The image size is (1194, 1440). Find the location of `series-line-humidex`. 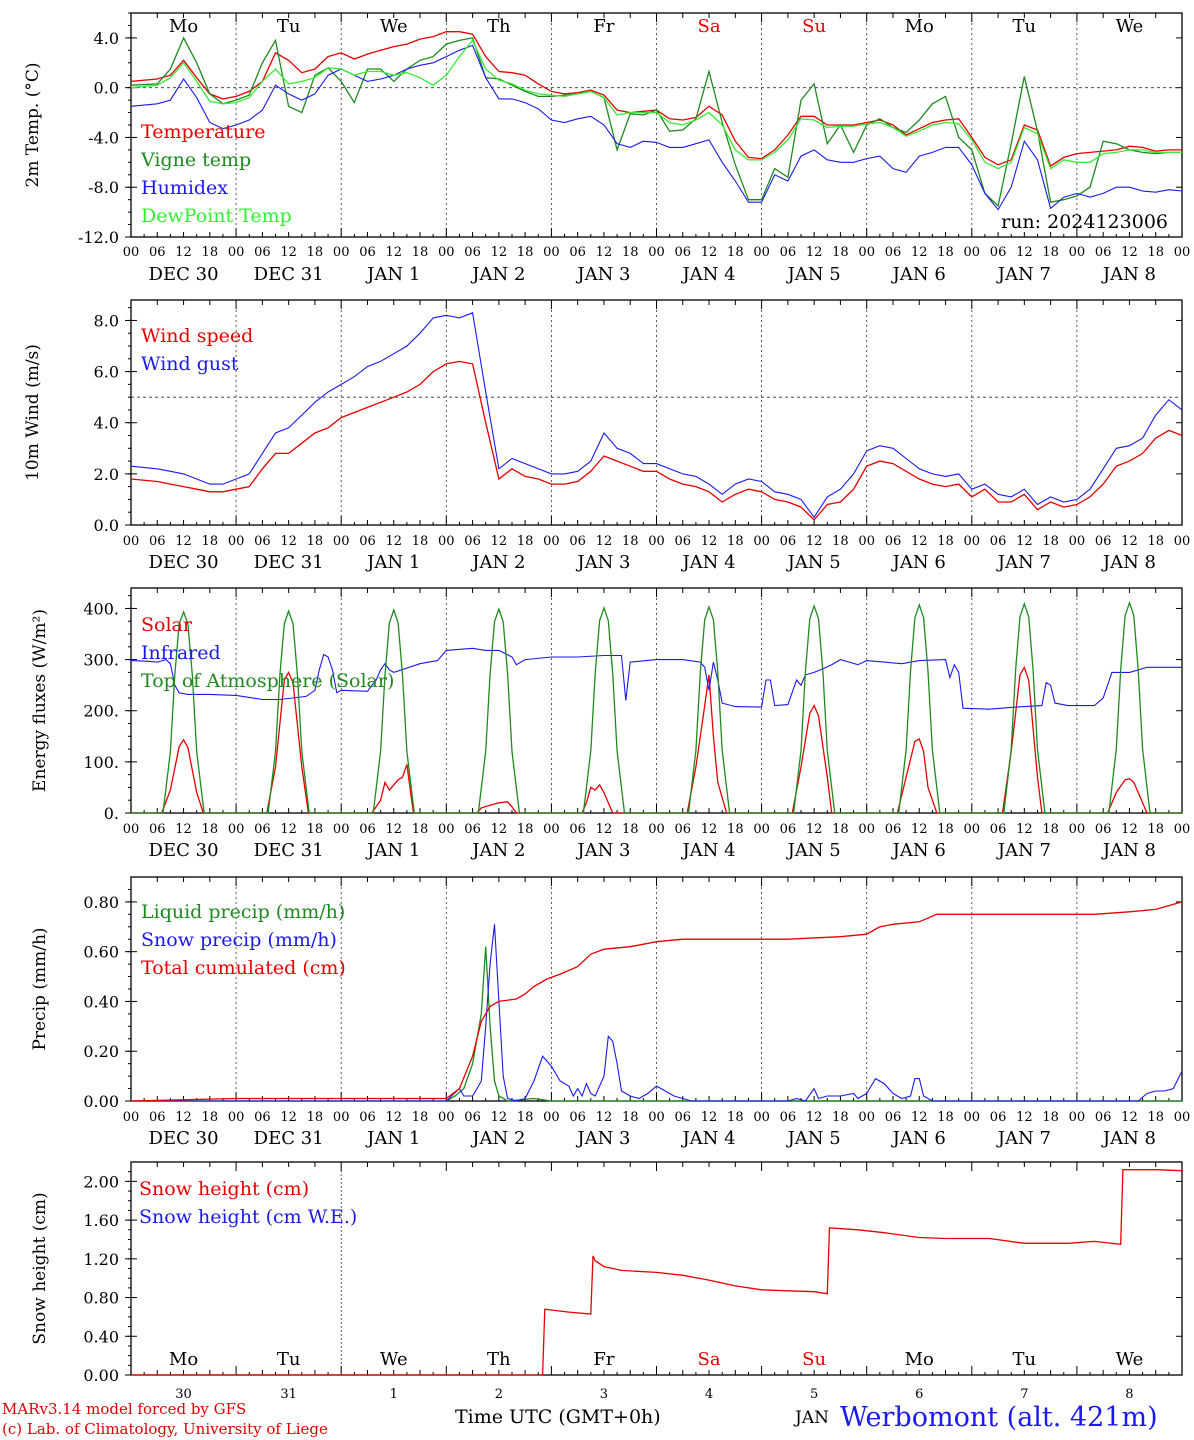

series-line-humidex is located at coordinates (656, 127).